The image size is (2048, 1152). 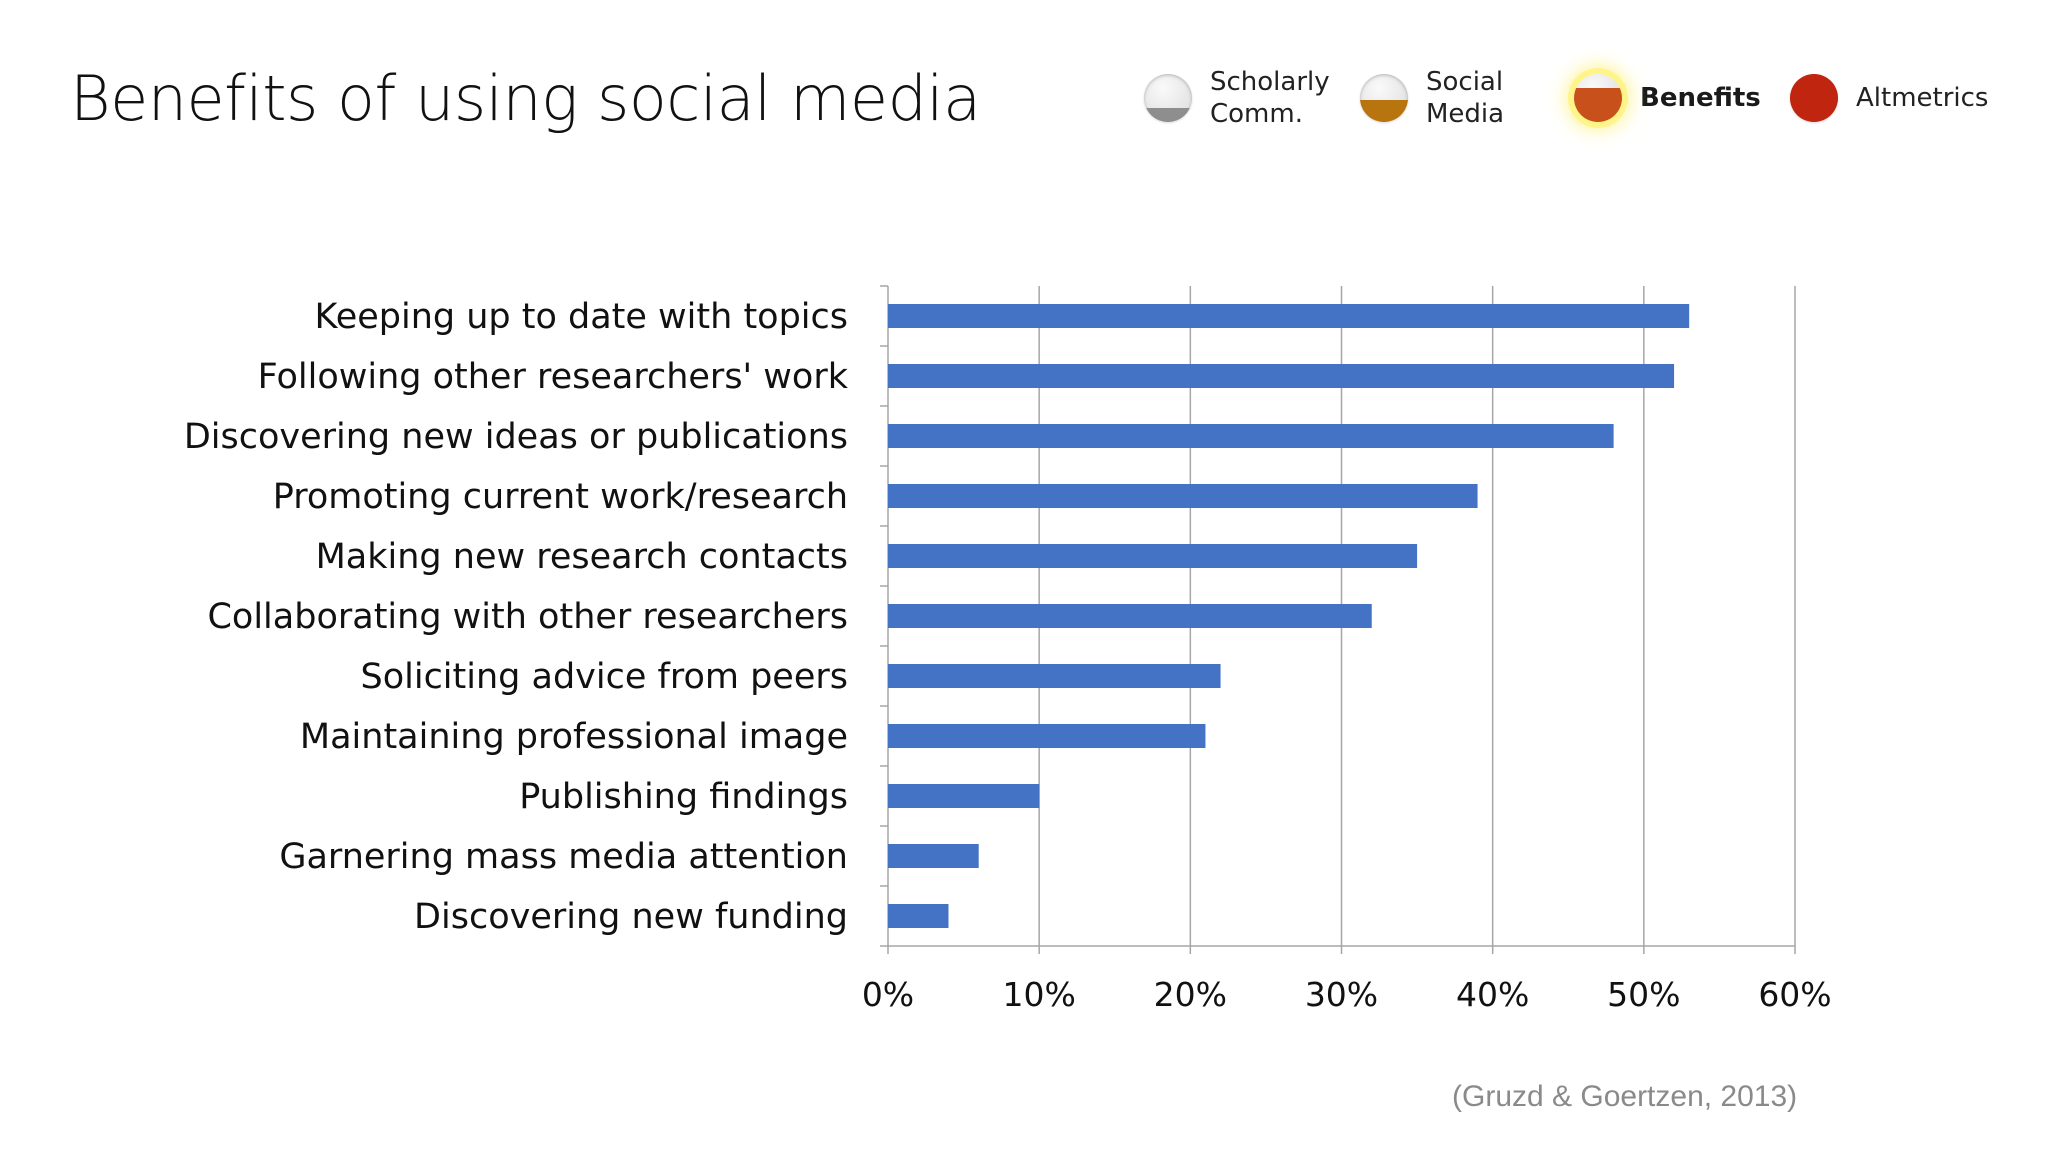 What do you see at coordinates (1794, 994) in the screenshot?
I see `x-tick-label: 60%` at bounding box center [1794, 994].